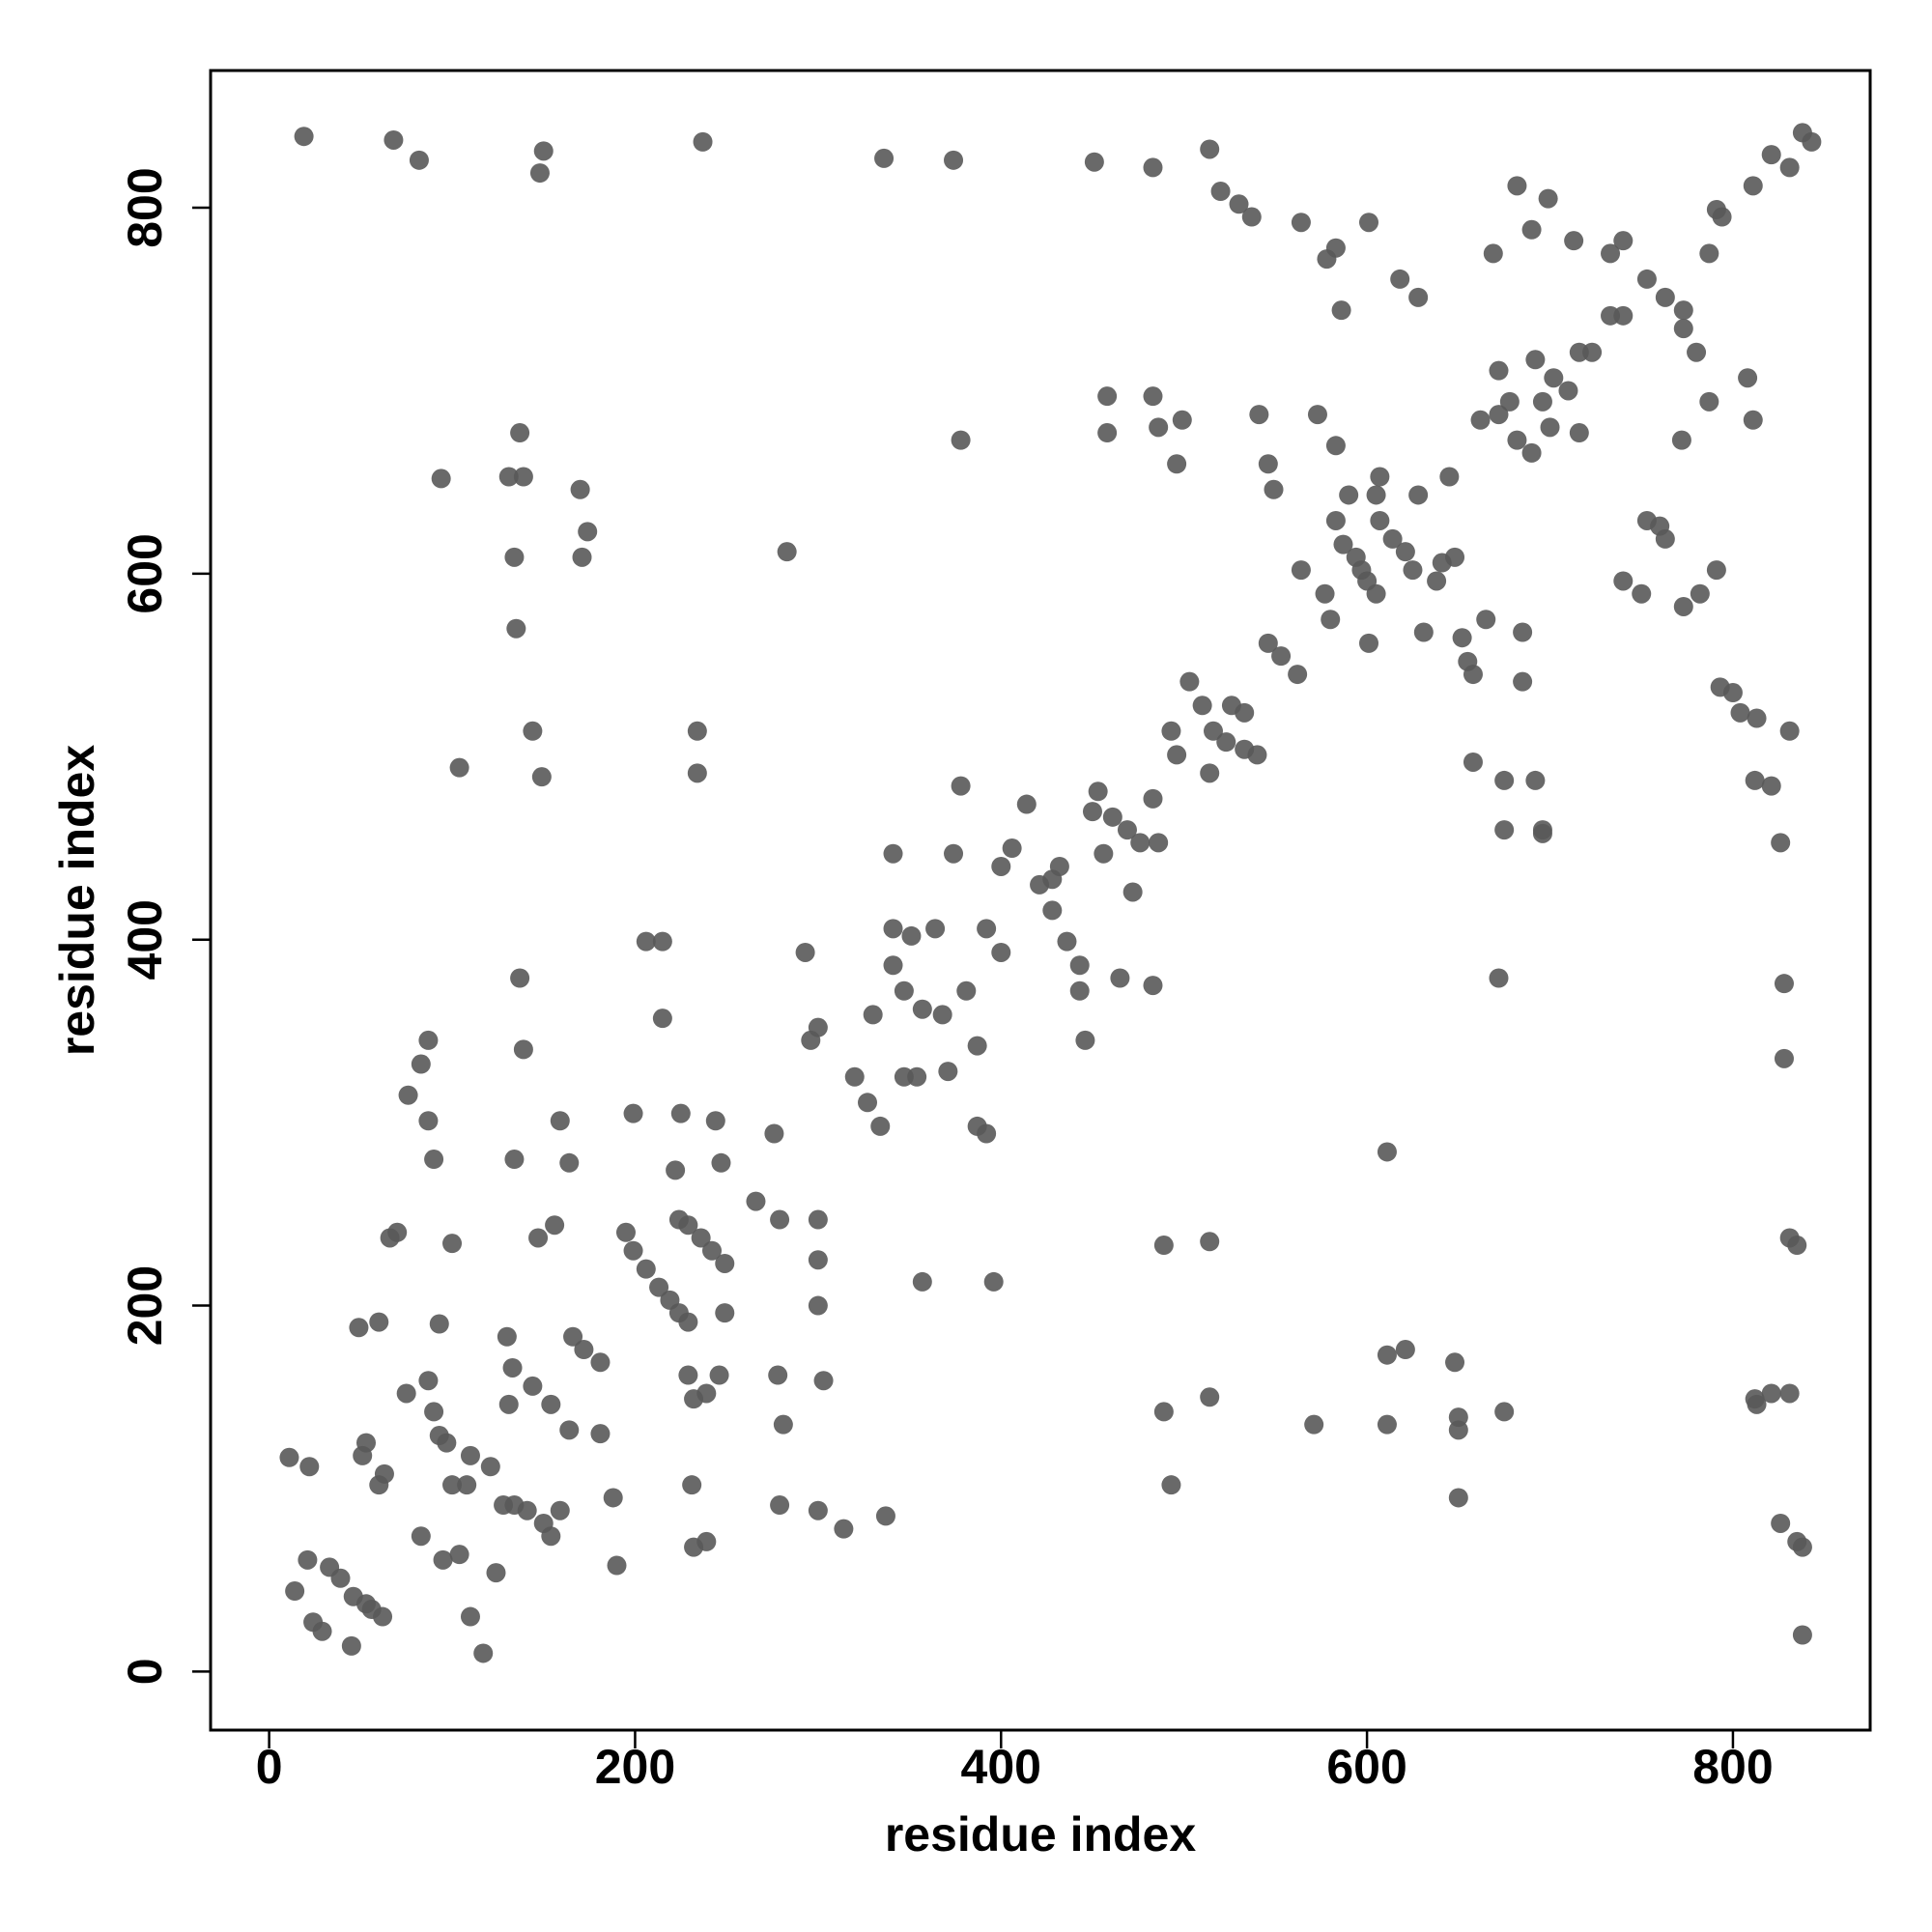  I want to click on y-tick-label: 200, so click(145, 1305).